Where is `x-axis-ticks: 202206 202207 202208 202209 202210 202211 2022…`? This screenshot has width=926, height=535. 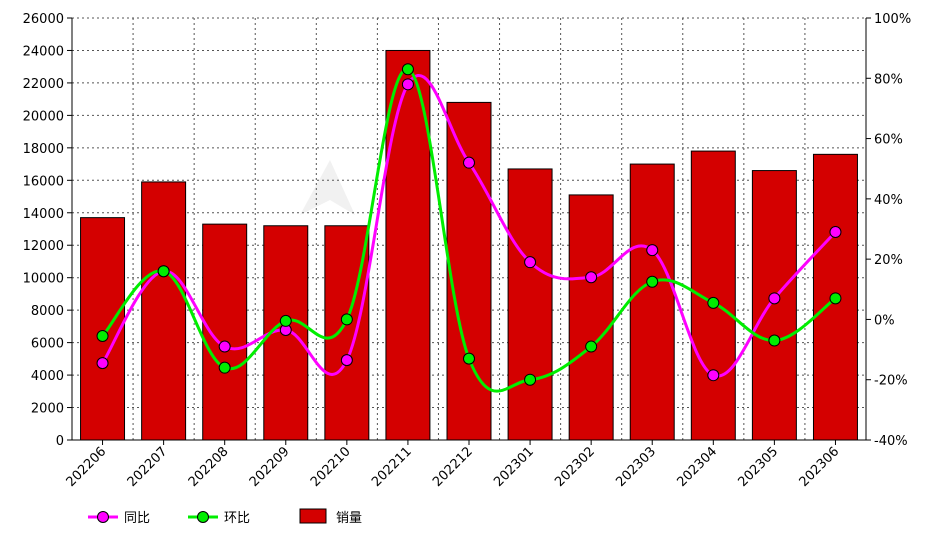
x-axis-ticks: 202206 202207 202208 202209 202210 202211 2022… is located at coordinates (453, 465).